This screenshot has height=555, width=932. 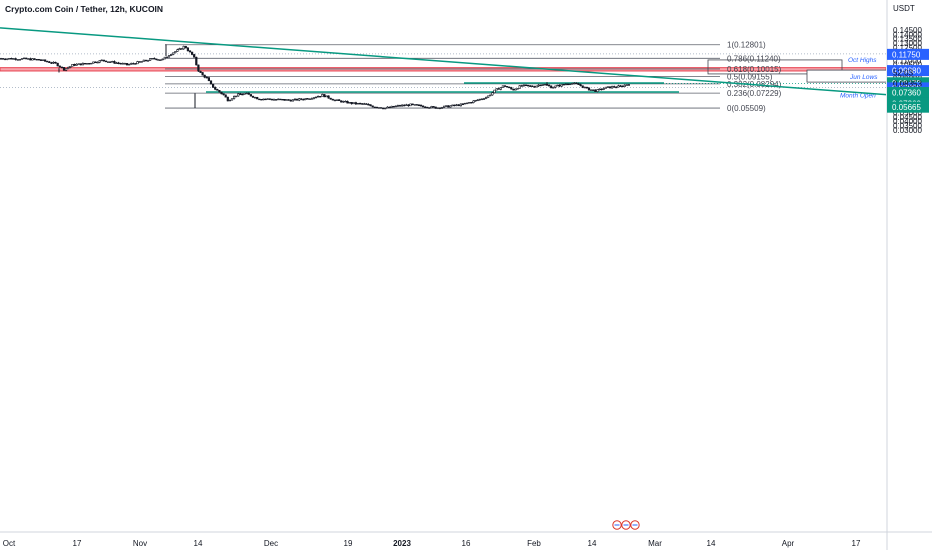 I want to click on y-axis-tick-label: 0.13000, so click(x=907, y=43).